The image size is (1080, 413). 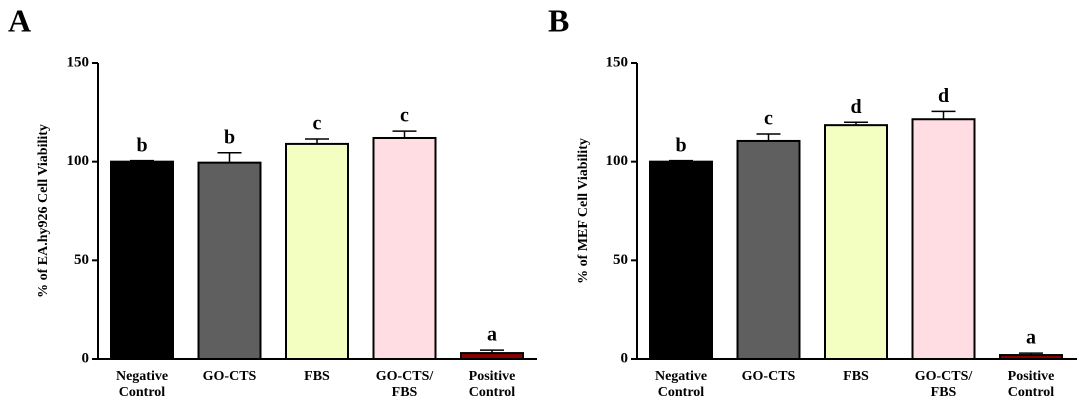 What do you see at coordinates (19, 20) in the screenshot?
I see `panel-label: A` at bounding box center [19, 20].